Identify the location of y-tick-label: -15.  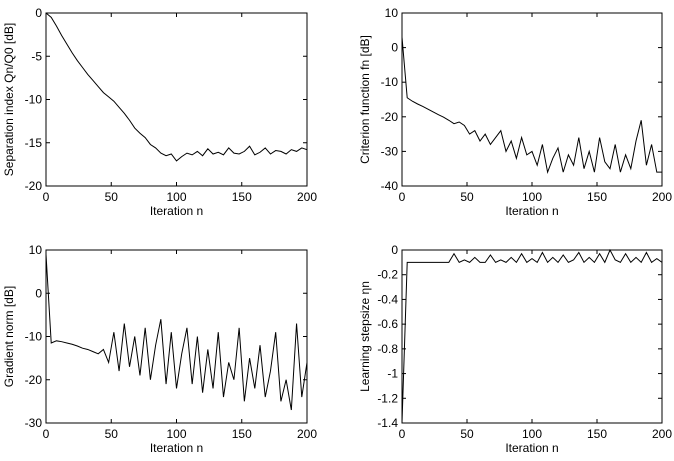
(34, 143).